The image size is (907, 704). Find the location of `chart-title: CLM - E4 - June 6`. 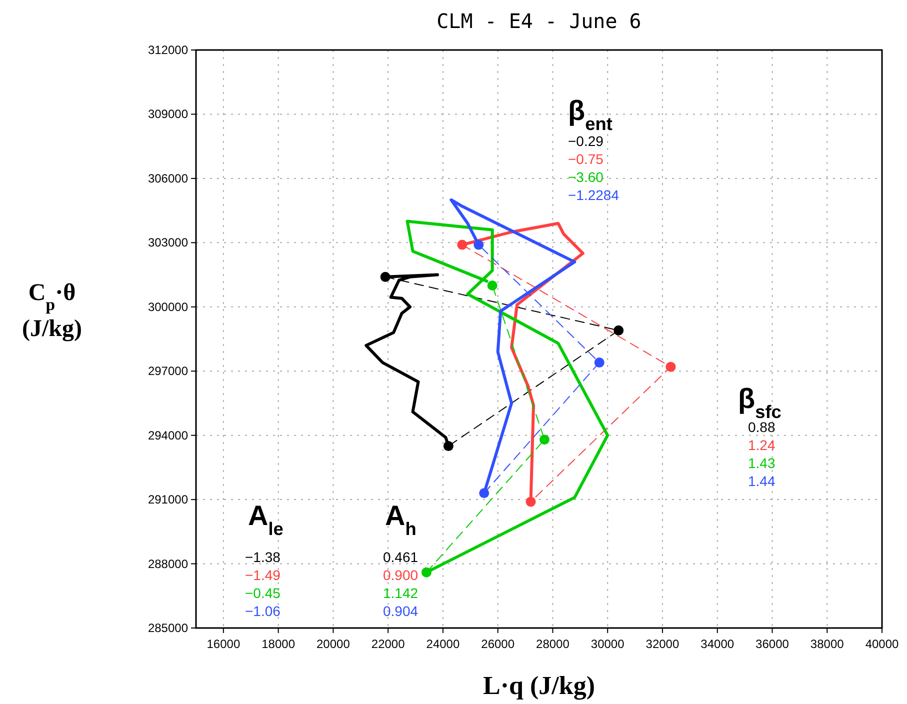

chart-title: CLM - E4 - June 6 is located at coordinates (539, 21).